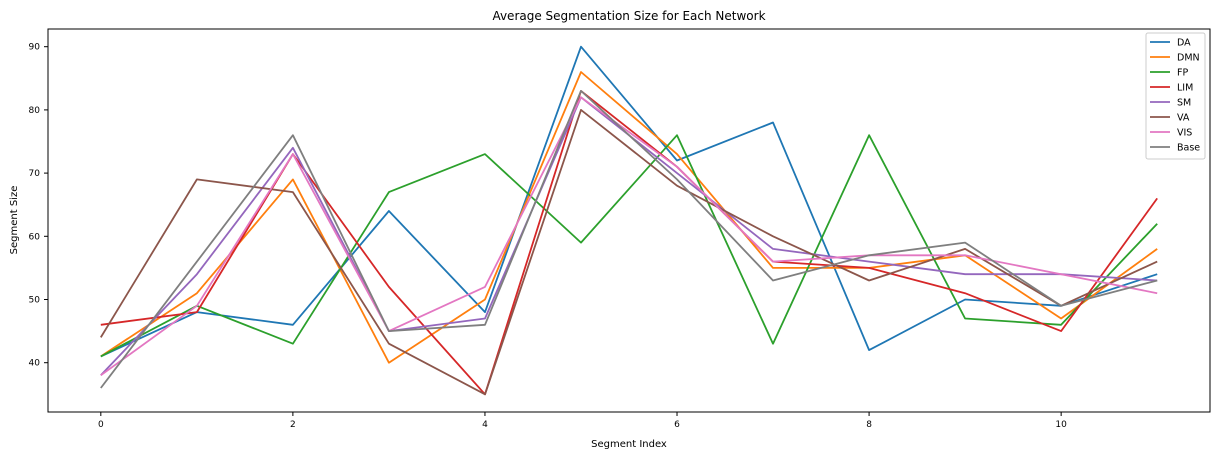  What do you see at coordinates (1185, 88) in the screenshot?
I see `legend-label-lim: LIM` at bounding box center [1185, 88].